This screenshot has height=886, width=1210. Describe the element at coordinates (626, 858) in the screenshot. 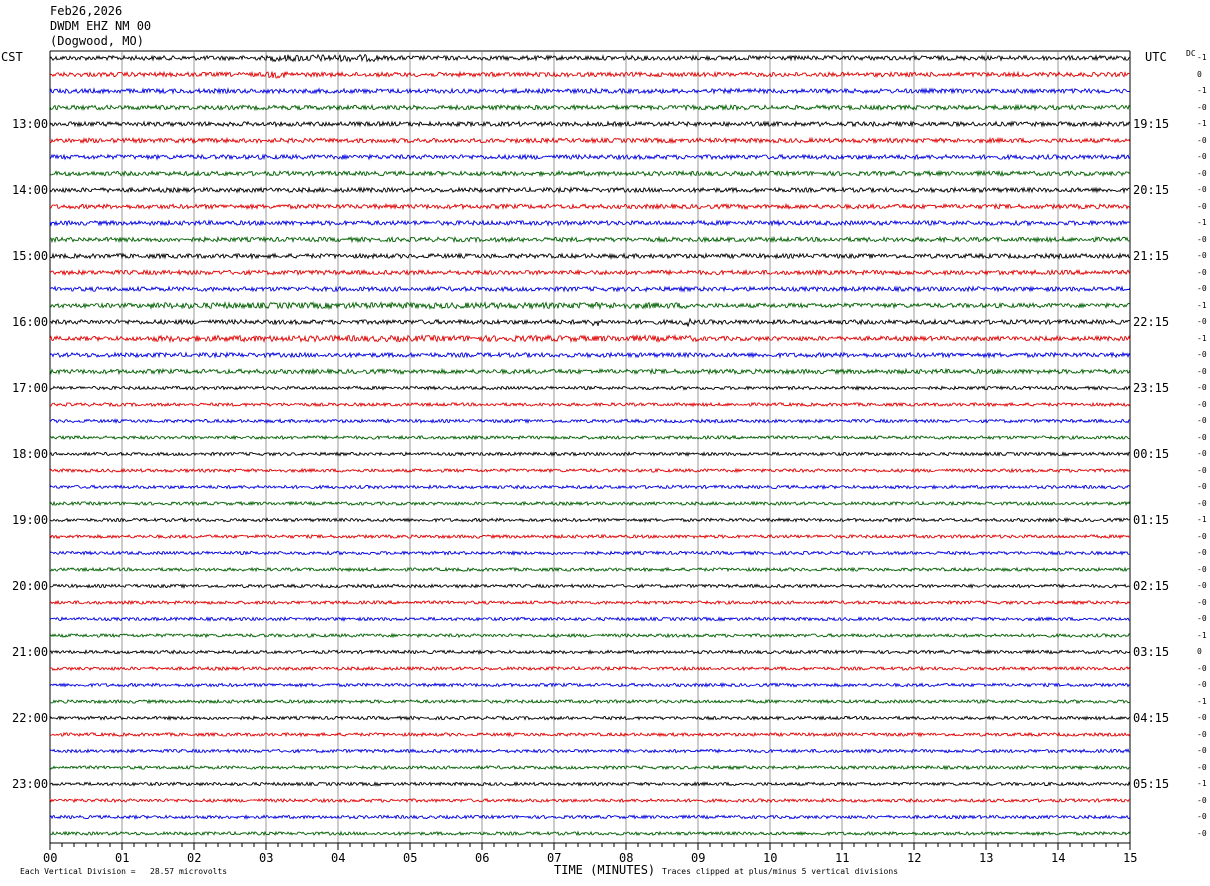

I see `x-tick-label: 08` at that location.